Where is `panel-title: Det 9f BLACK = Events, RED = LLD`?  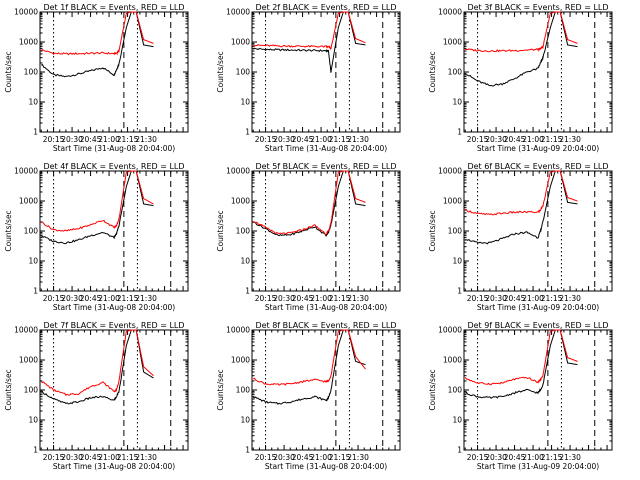 panel-title: Det 9f BLACK = Events, RED = LLD is located at coordinates (537, 325).